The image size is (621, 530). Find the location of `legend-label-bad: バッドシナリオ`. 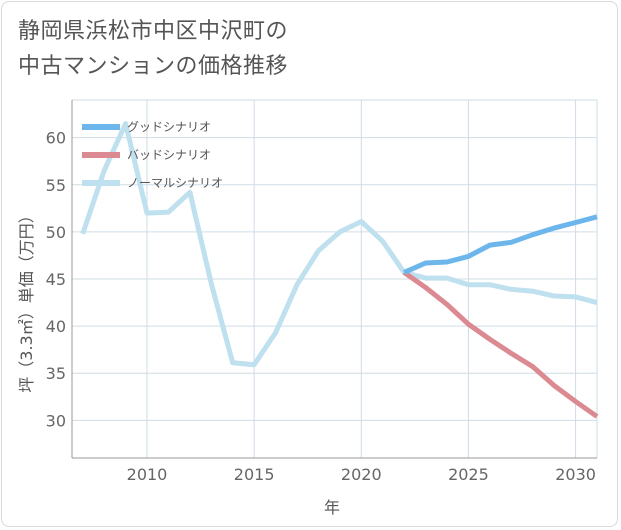

legend-label-bad: バッドシナリオ is located at coordinates (169, 155).